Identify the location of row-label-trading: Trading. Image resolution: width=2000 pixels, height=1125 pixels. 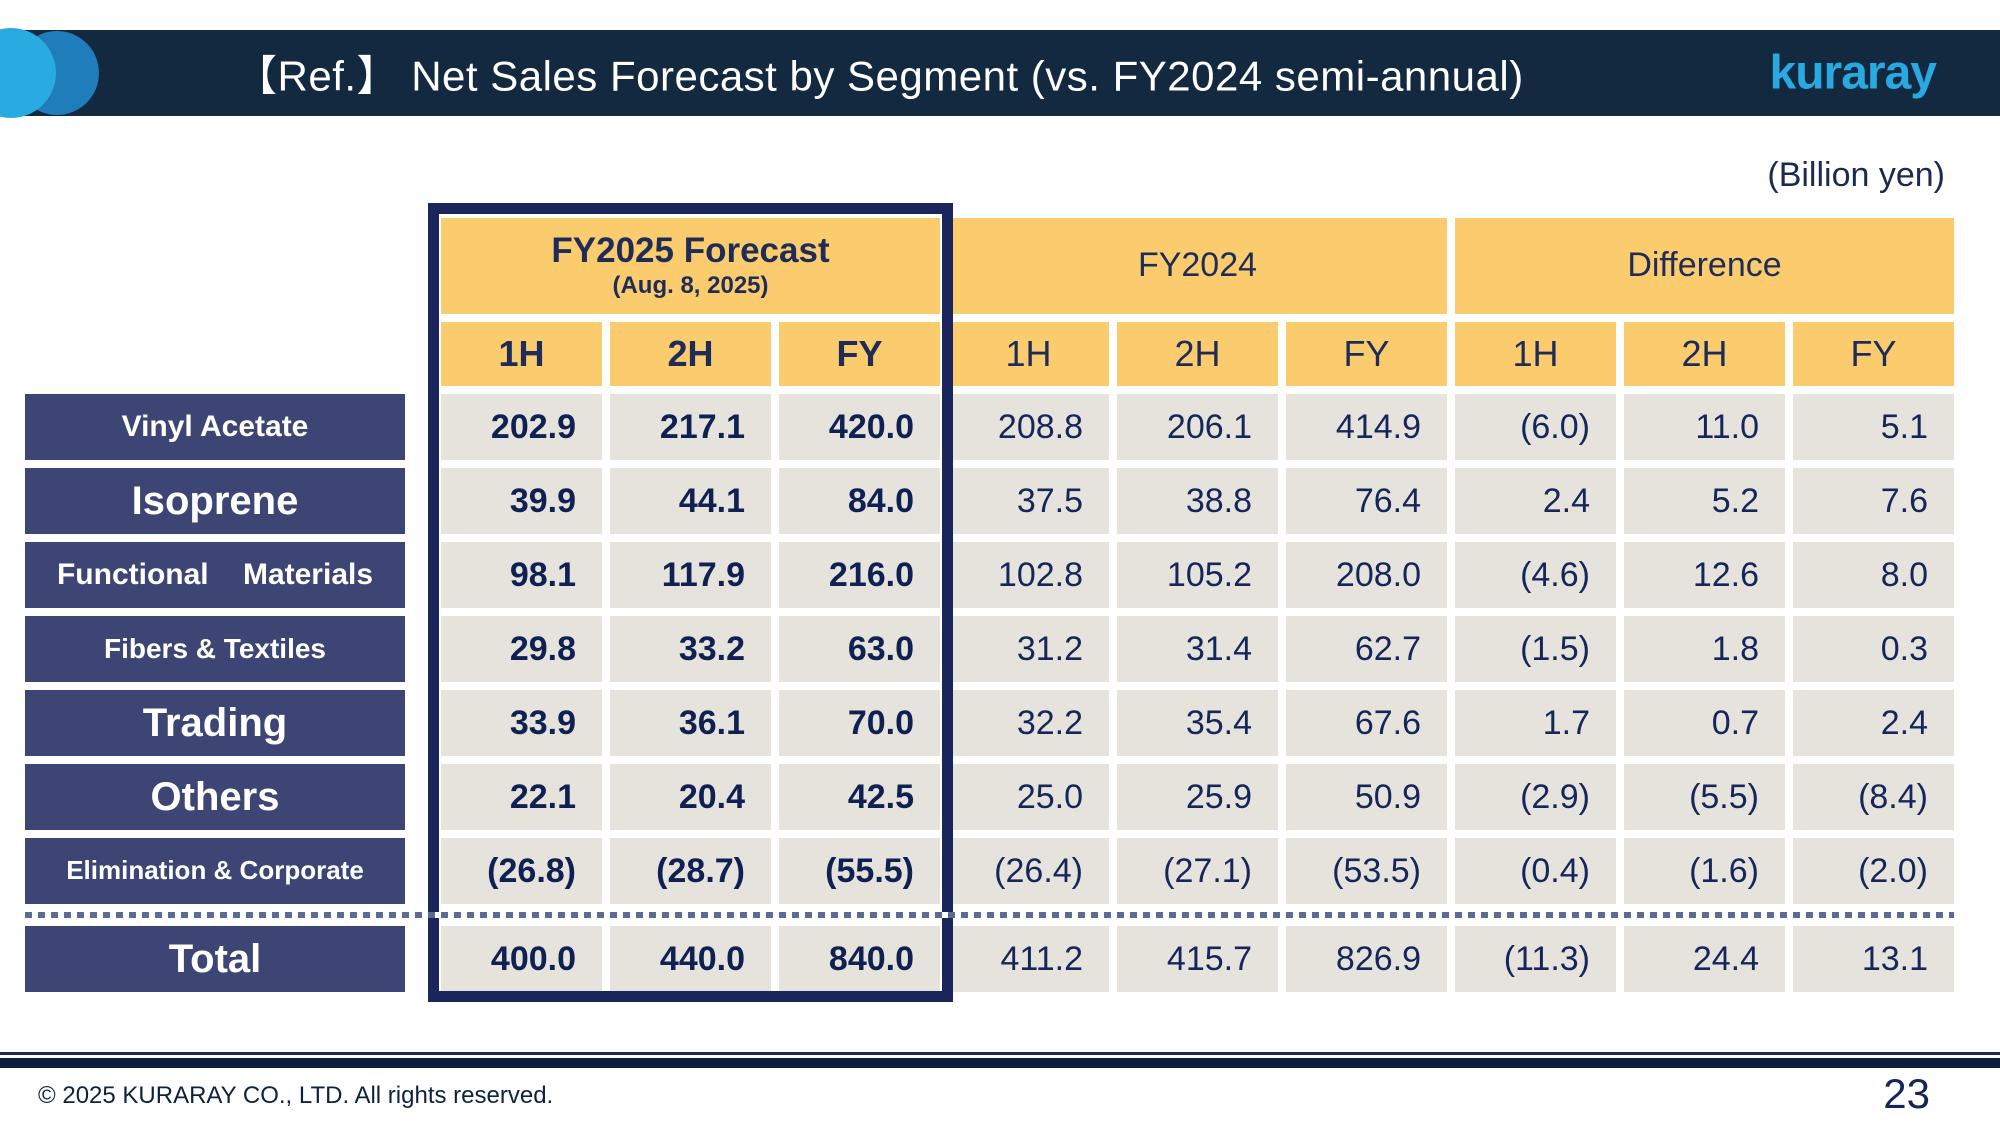
(215, 723).